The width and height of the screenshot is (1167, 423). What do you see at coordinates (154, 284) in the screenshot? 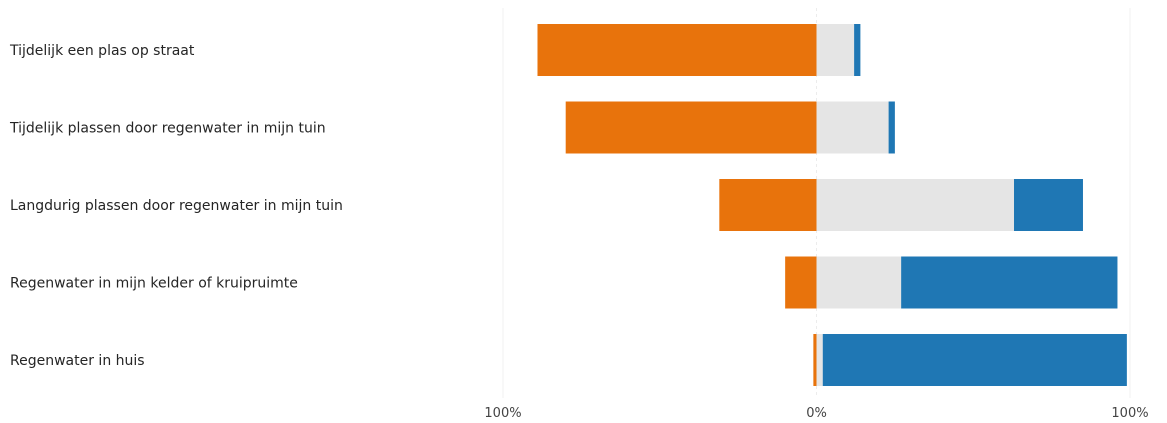
I see `category-label: Regenwater in mijn kelder of kruipruimte` at bounding box center [154, 284].